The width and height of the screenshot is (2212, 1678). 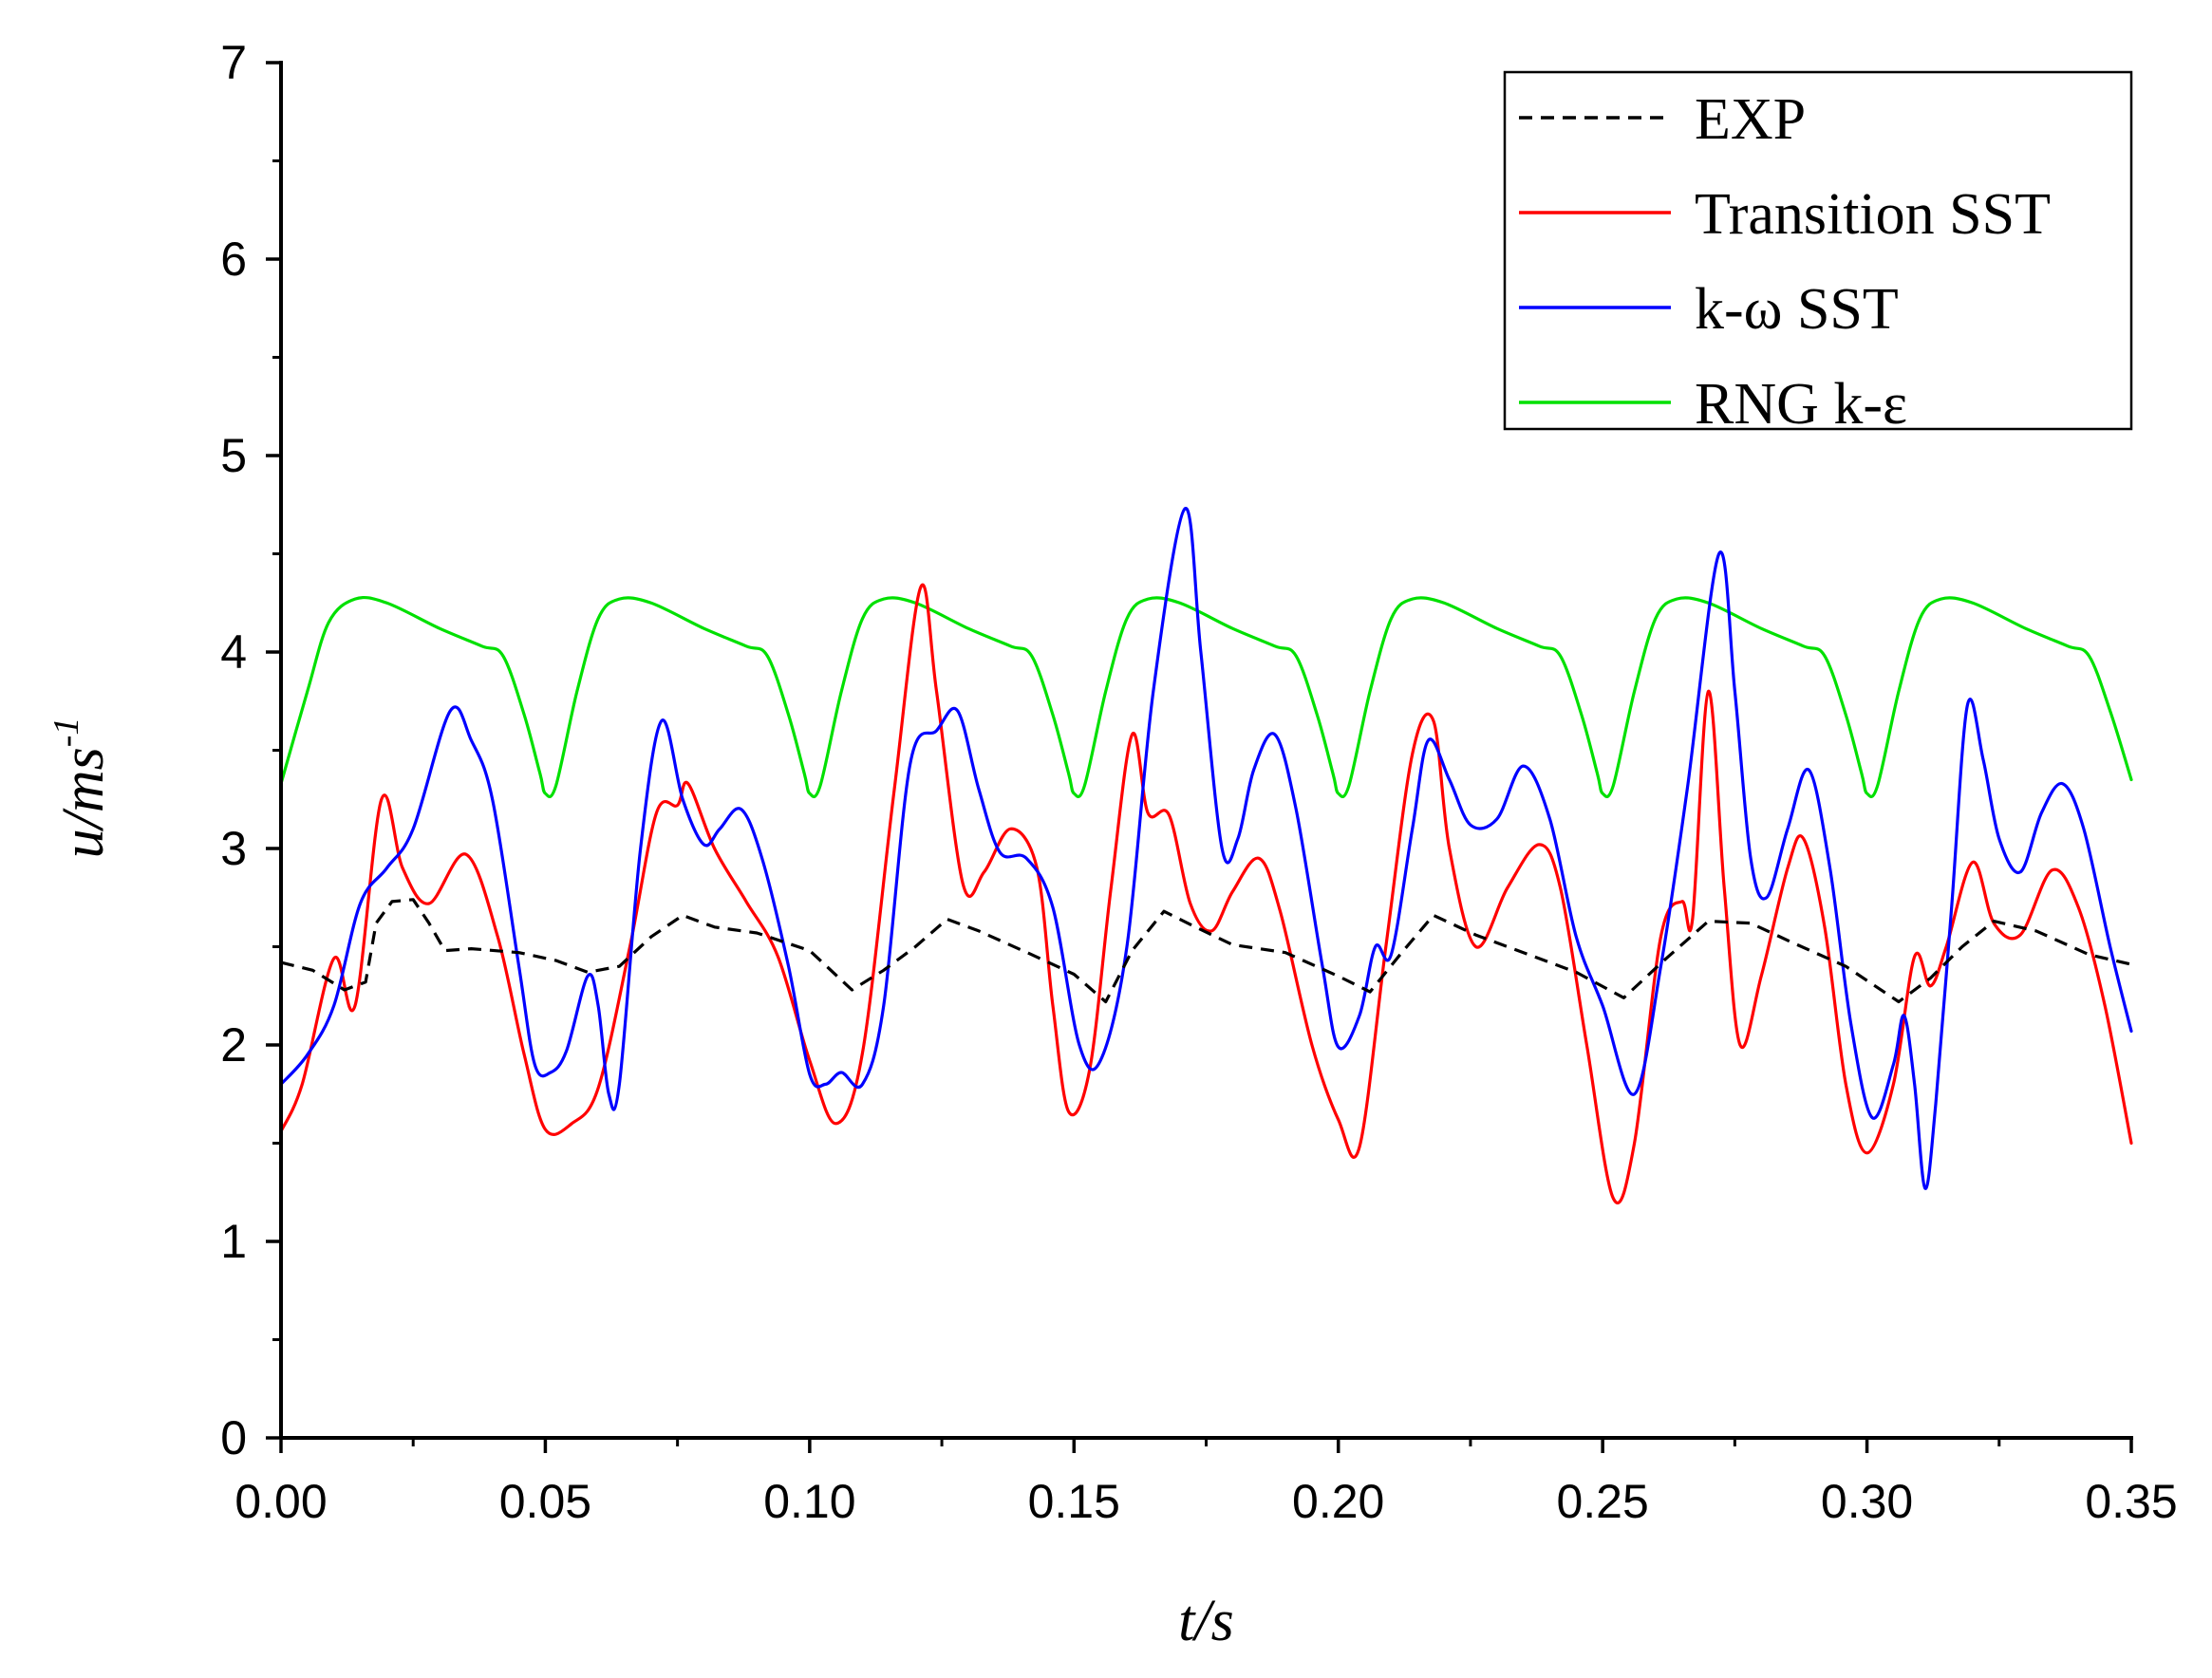 What do you see at coordinates (2131, 1501) in the screenshot?
I see `x-tick-label: 0.35` at bounding box center [2131, 1501].